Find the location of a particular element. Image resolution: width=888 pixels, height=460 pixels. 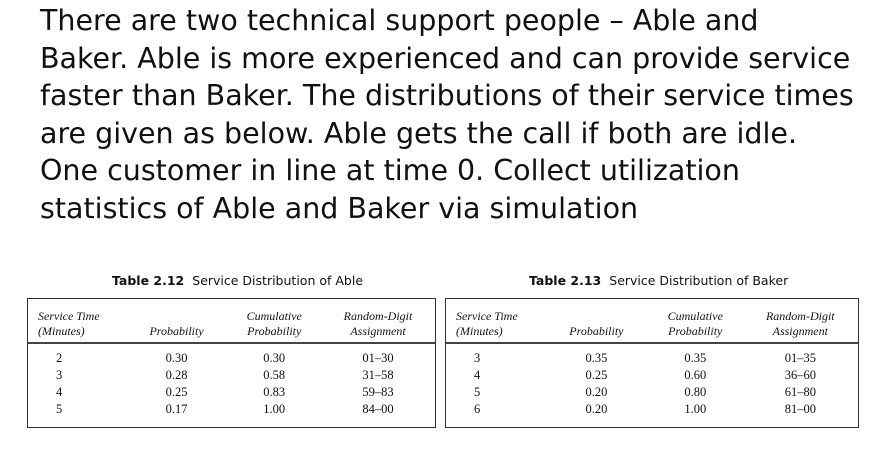

table-row: 3 0.28 0.58 31–58 is located at coordinates (231, 375).